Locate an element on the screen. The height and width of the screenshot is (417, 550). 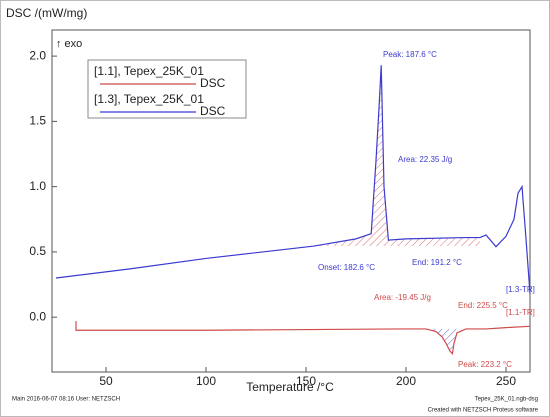
y-tick-label: 2.0 is located at coordinates (37, 55).